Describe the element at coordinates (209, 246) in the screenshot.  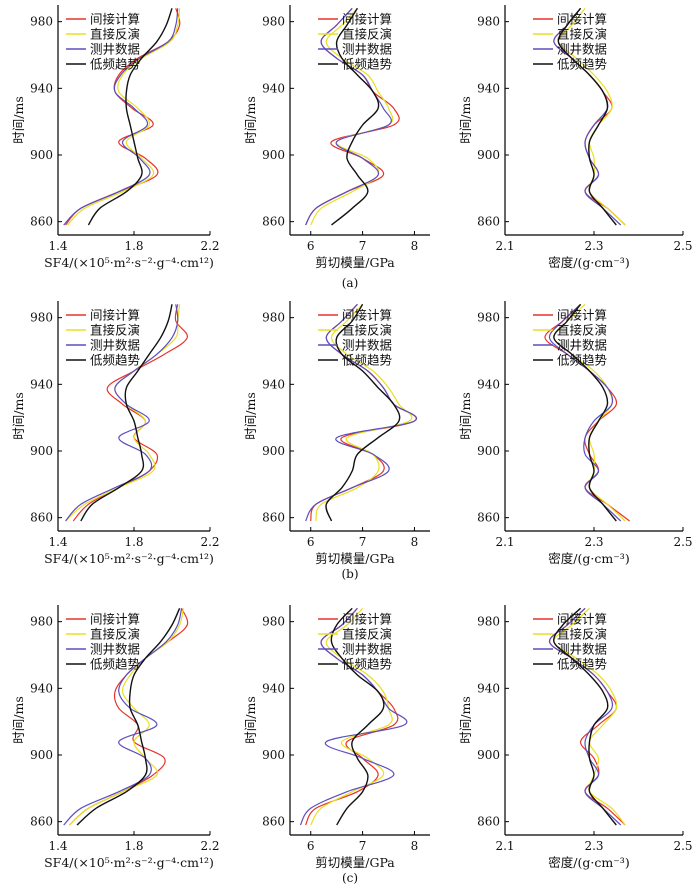
I see `panel-0-0-xtick-label: 2.2` at that location.